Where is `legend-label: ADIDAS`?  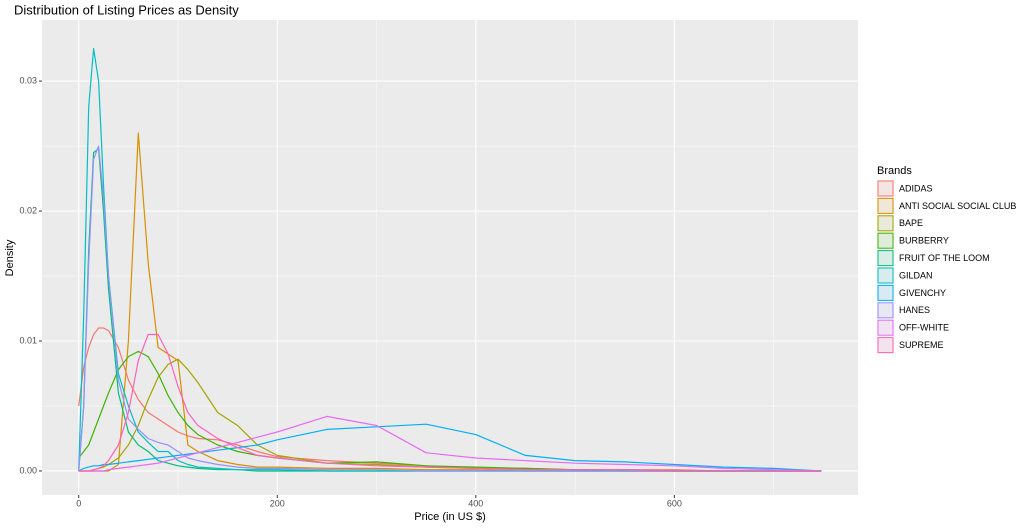
legend-label: ADIDAS is located at coordinates (916, 188).